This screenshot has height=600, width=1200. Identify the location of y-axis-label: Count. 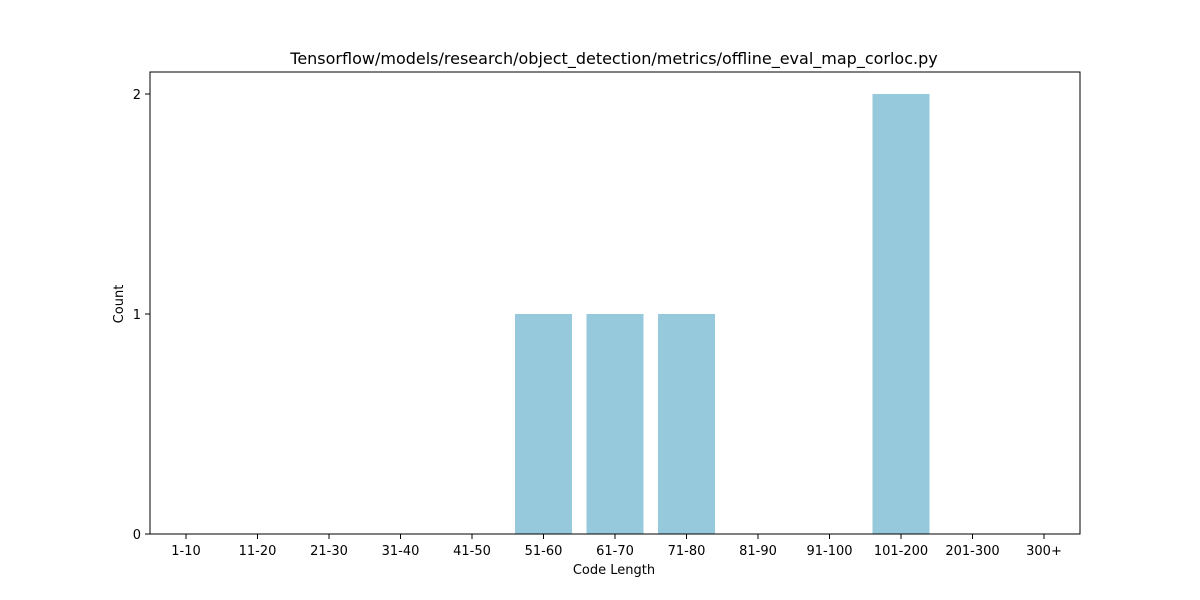
(119, 304).